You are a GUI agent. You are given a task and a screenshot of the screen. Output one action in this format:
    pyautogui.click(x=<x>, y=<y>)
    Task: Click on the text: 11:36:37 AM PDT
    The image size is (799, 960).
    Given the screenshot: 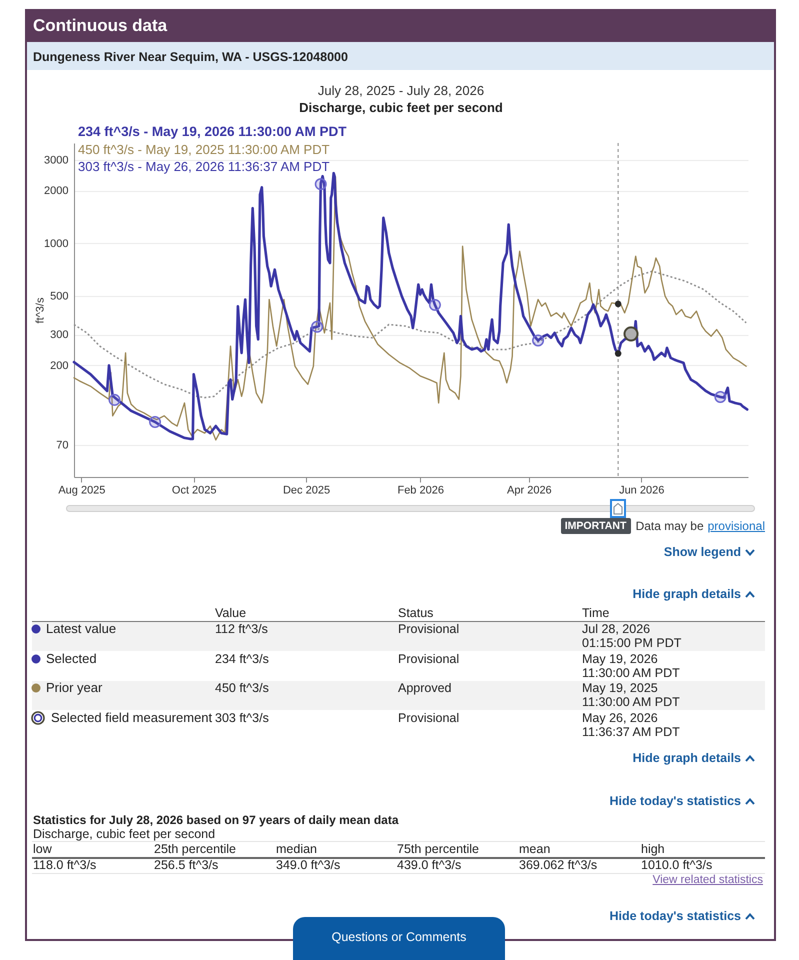 What is the action you would take?
    pyautogui.click(x=631, y=732)
    